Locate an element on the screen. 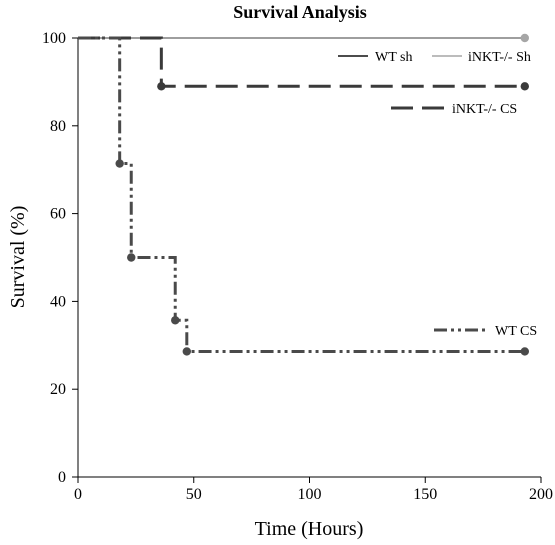  legend-label-2: iNKT-/- CS is located at coordinates (484, 109).